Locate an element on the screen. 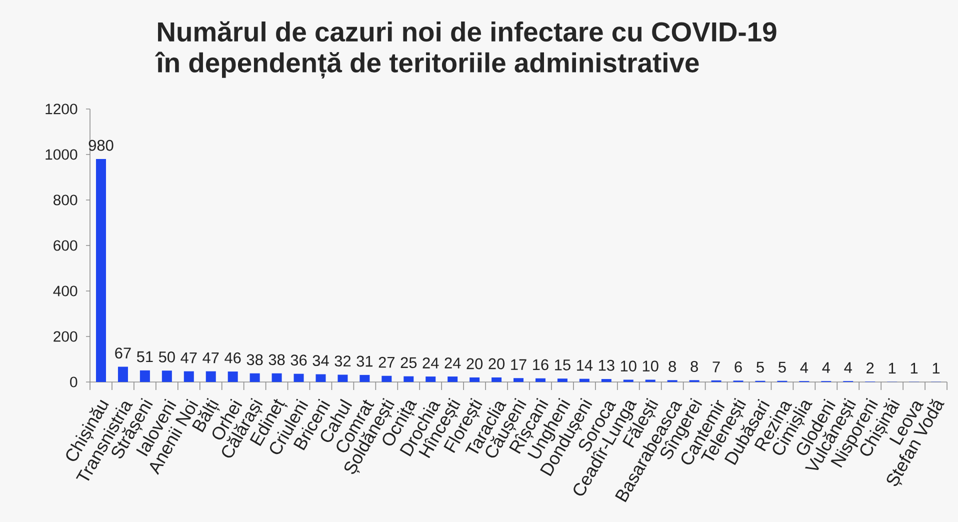 Image resolution: width=958 pixels, height=522 pixels. data-label: 67 is located at coordinates (123, 353).